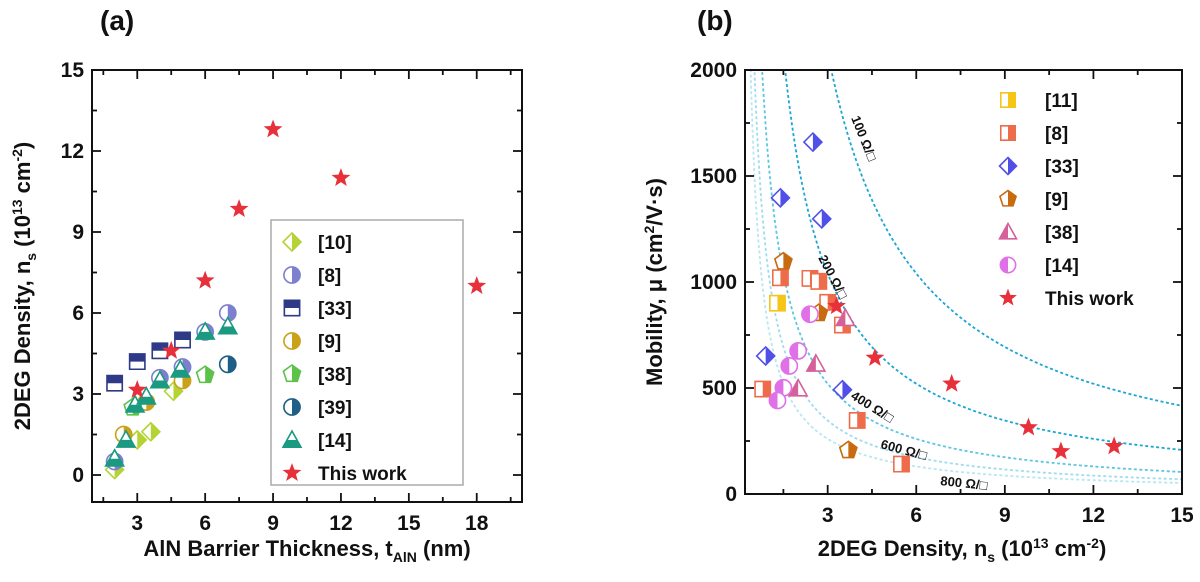 The image size is (1200, 582). Describe the element at coordinates (362, 474) in the screenshot. I see `legend-label: This work` at that location.